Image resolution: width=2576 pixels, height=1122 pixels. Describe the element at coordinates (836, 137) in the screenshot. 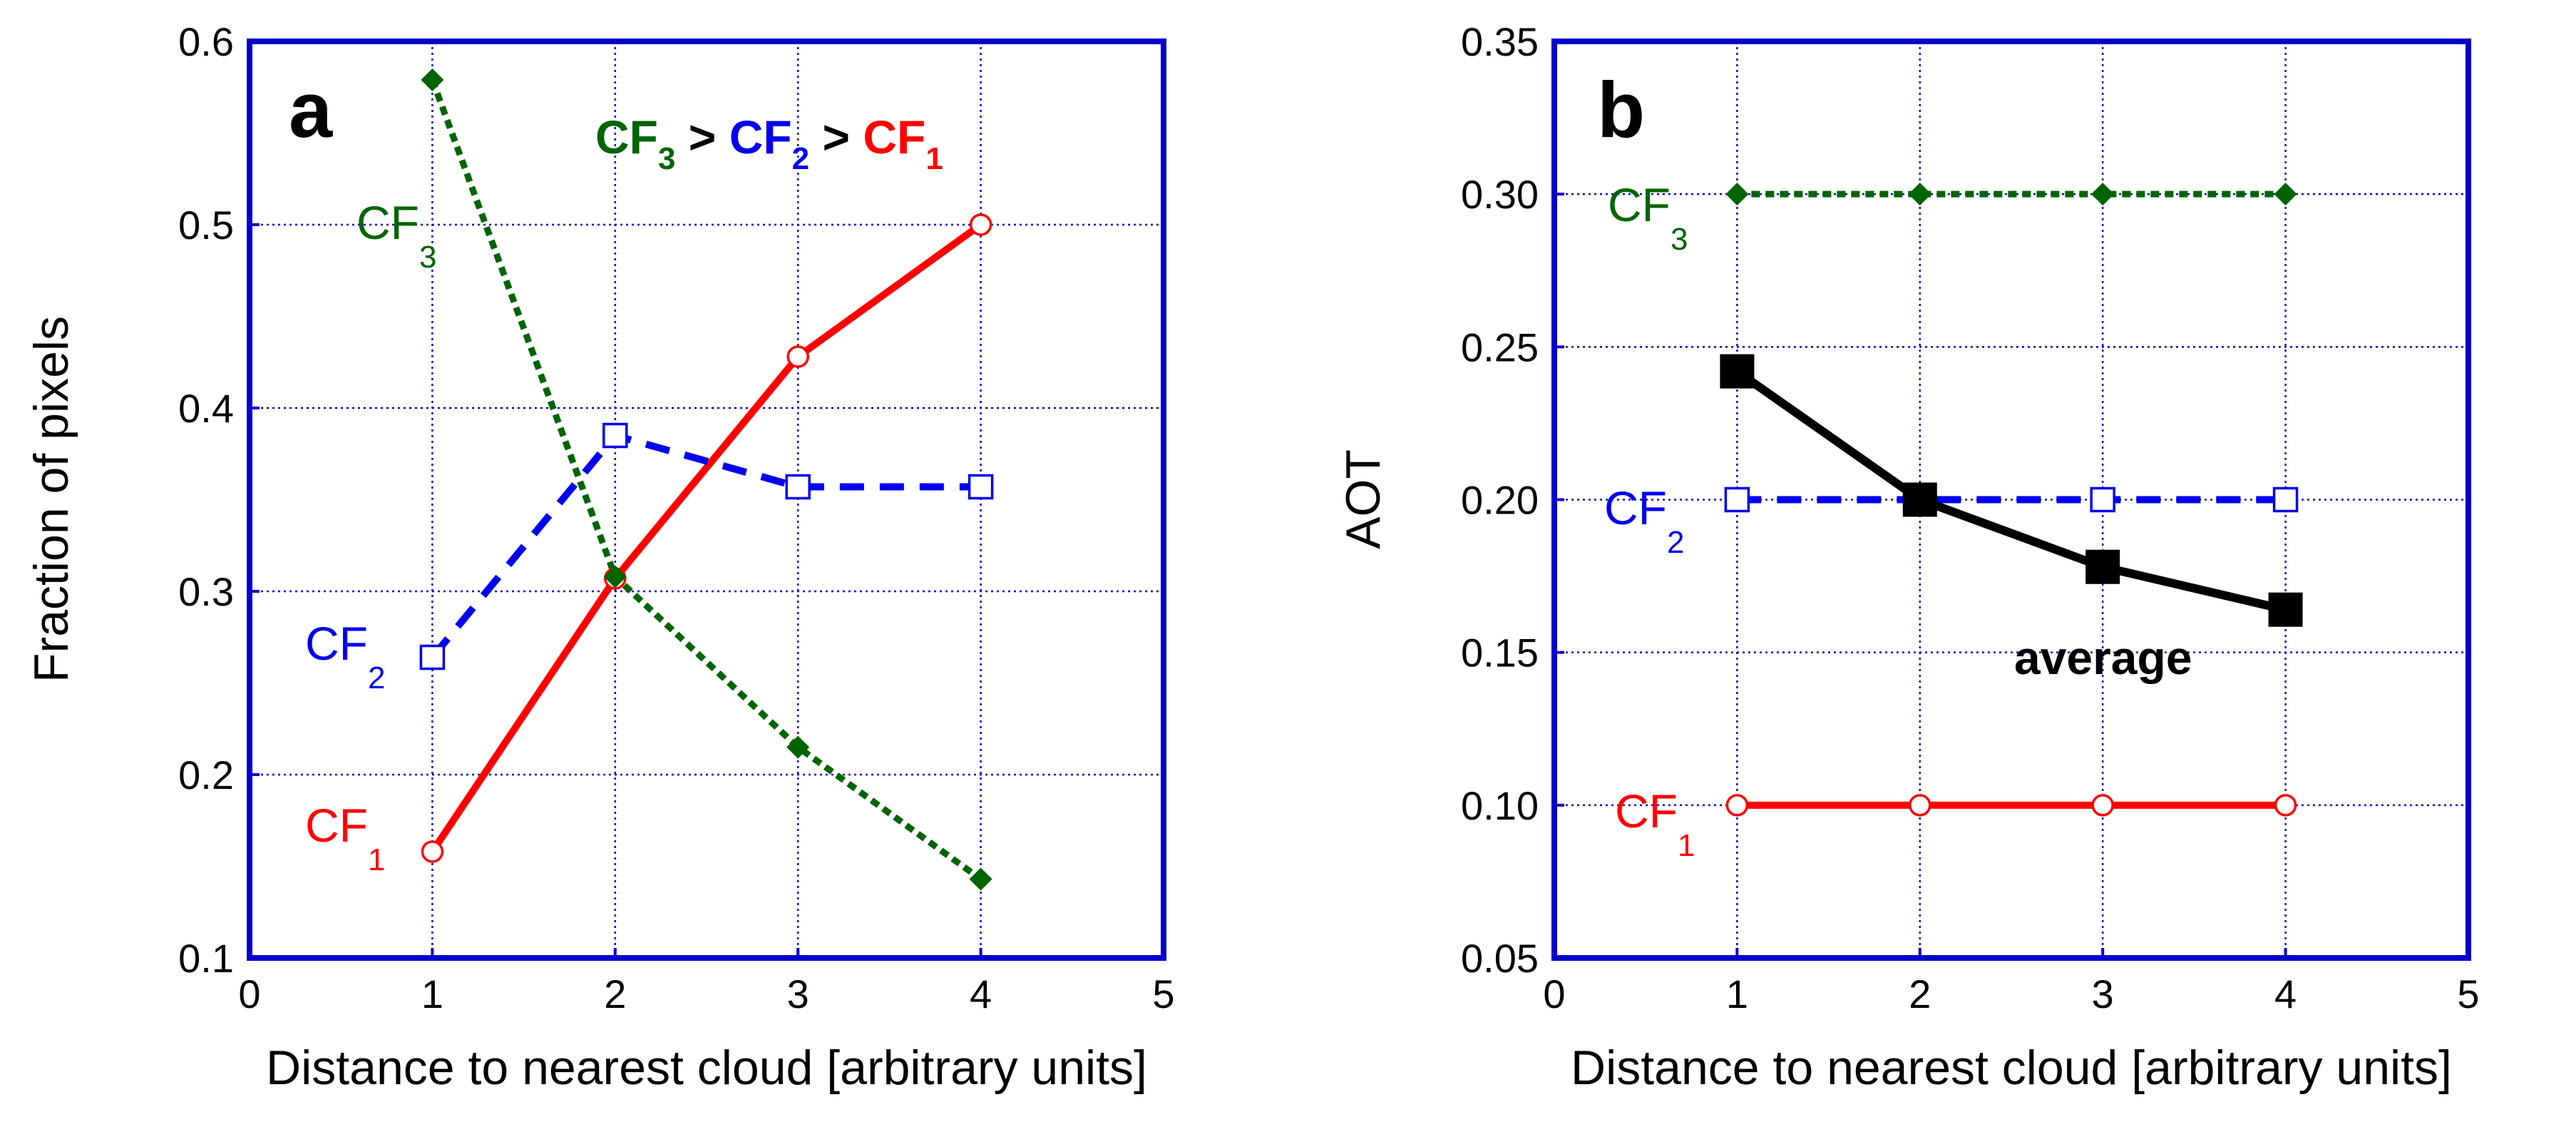

I see `annotation-gt-2: >` at that location.